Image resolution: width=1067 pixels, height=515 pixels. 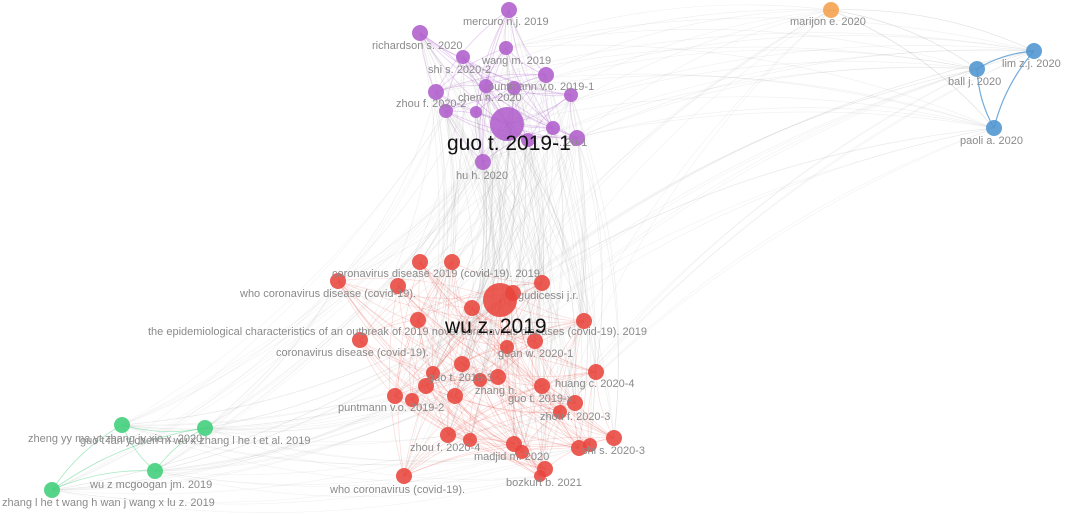 I want to click on node-r10, so click(x=535, y=341).